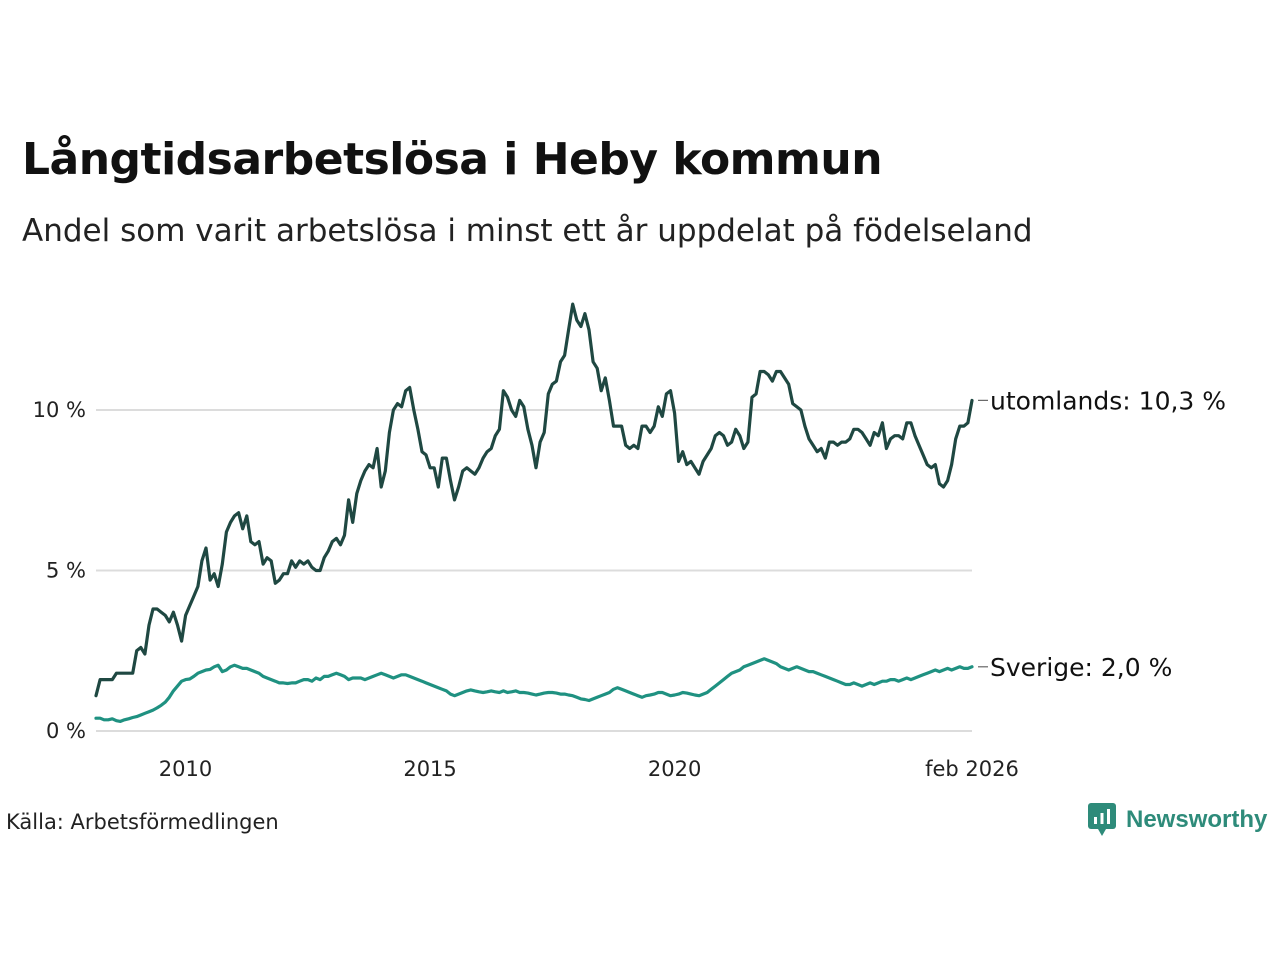 The height and width of the screenshot is (960, 1280). I want to click on x-tick-label: 2010, so click(185, 769).